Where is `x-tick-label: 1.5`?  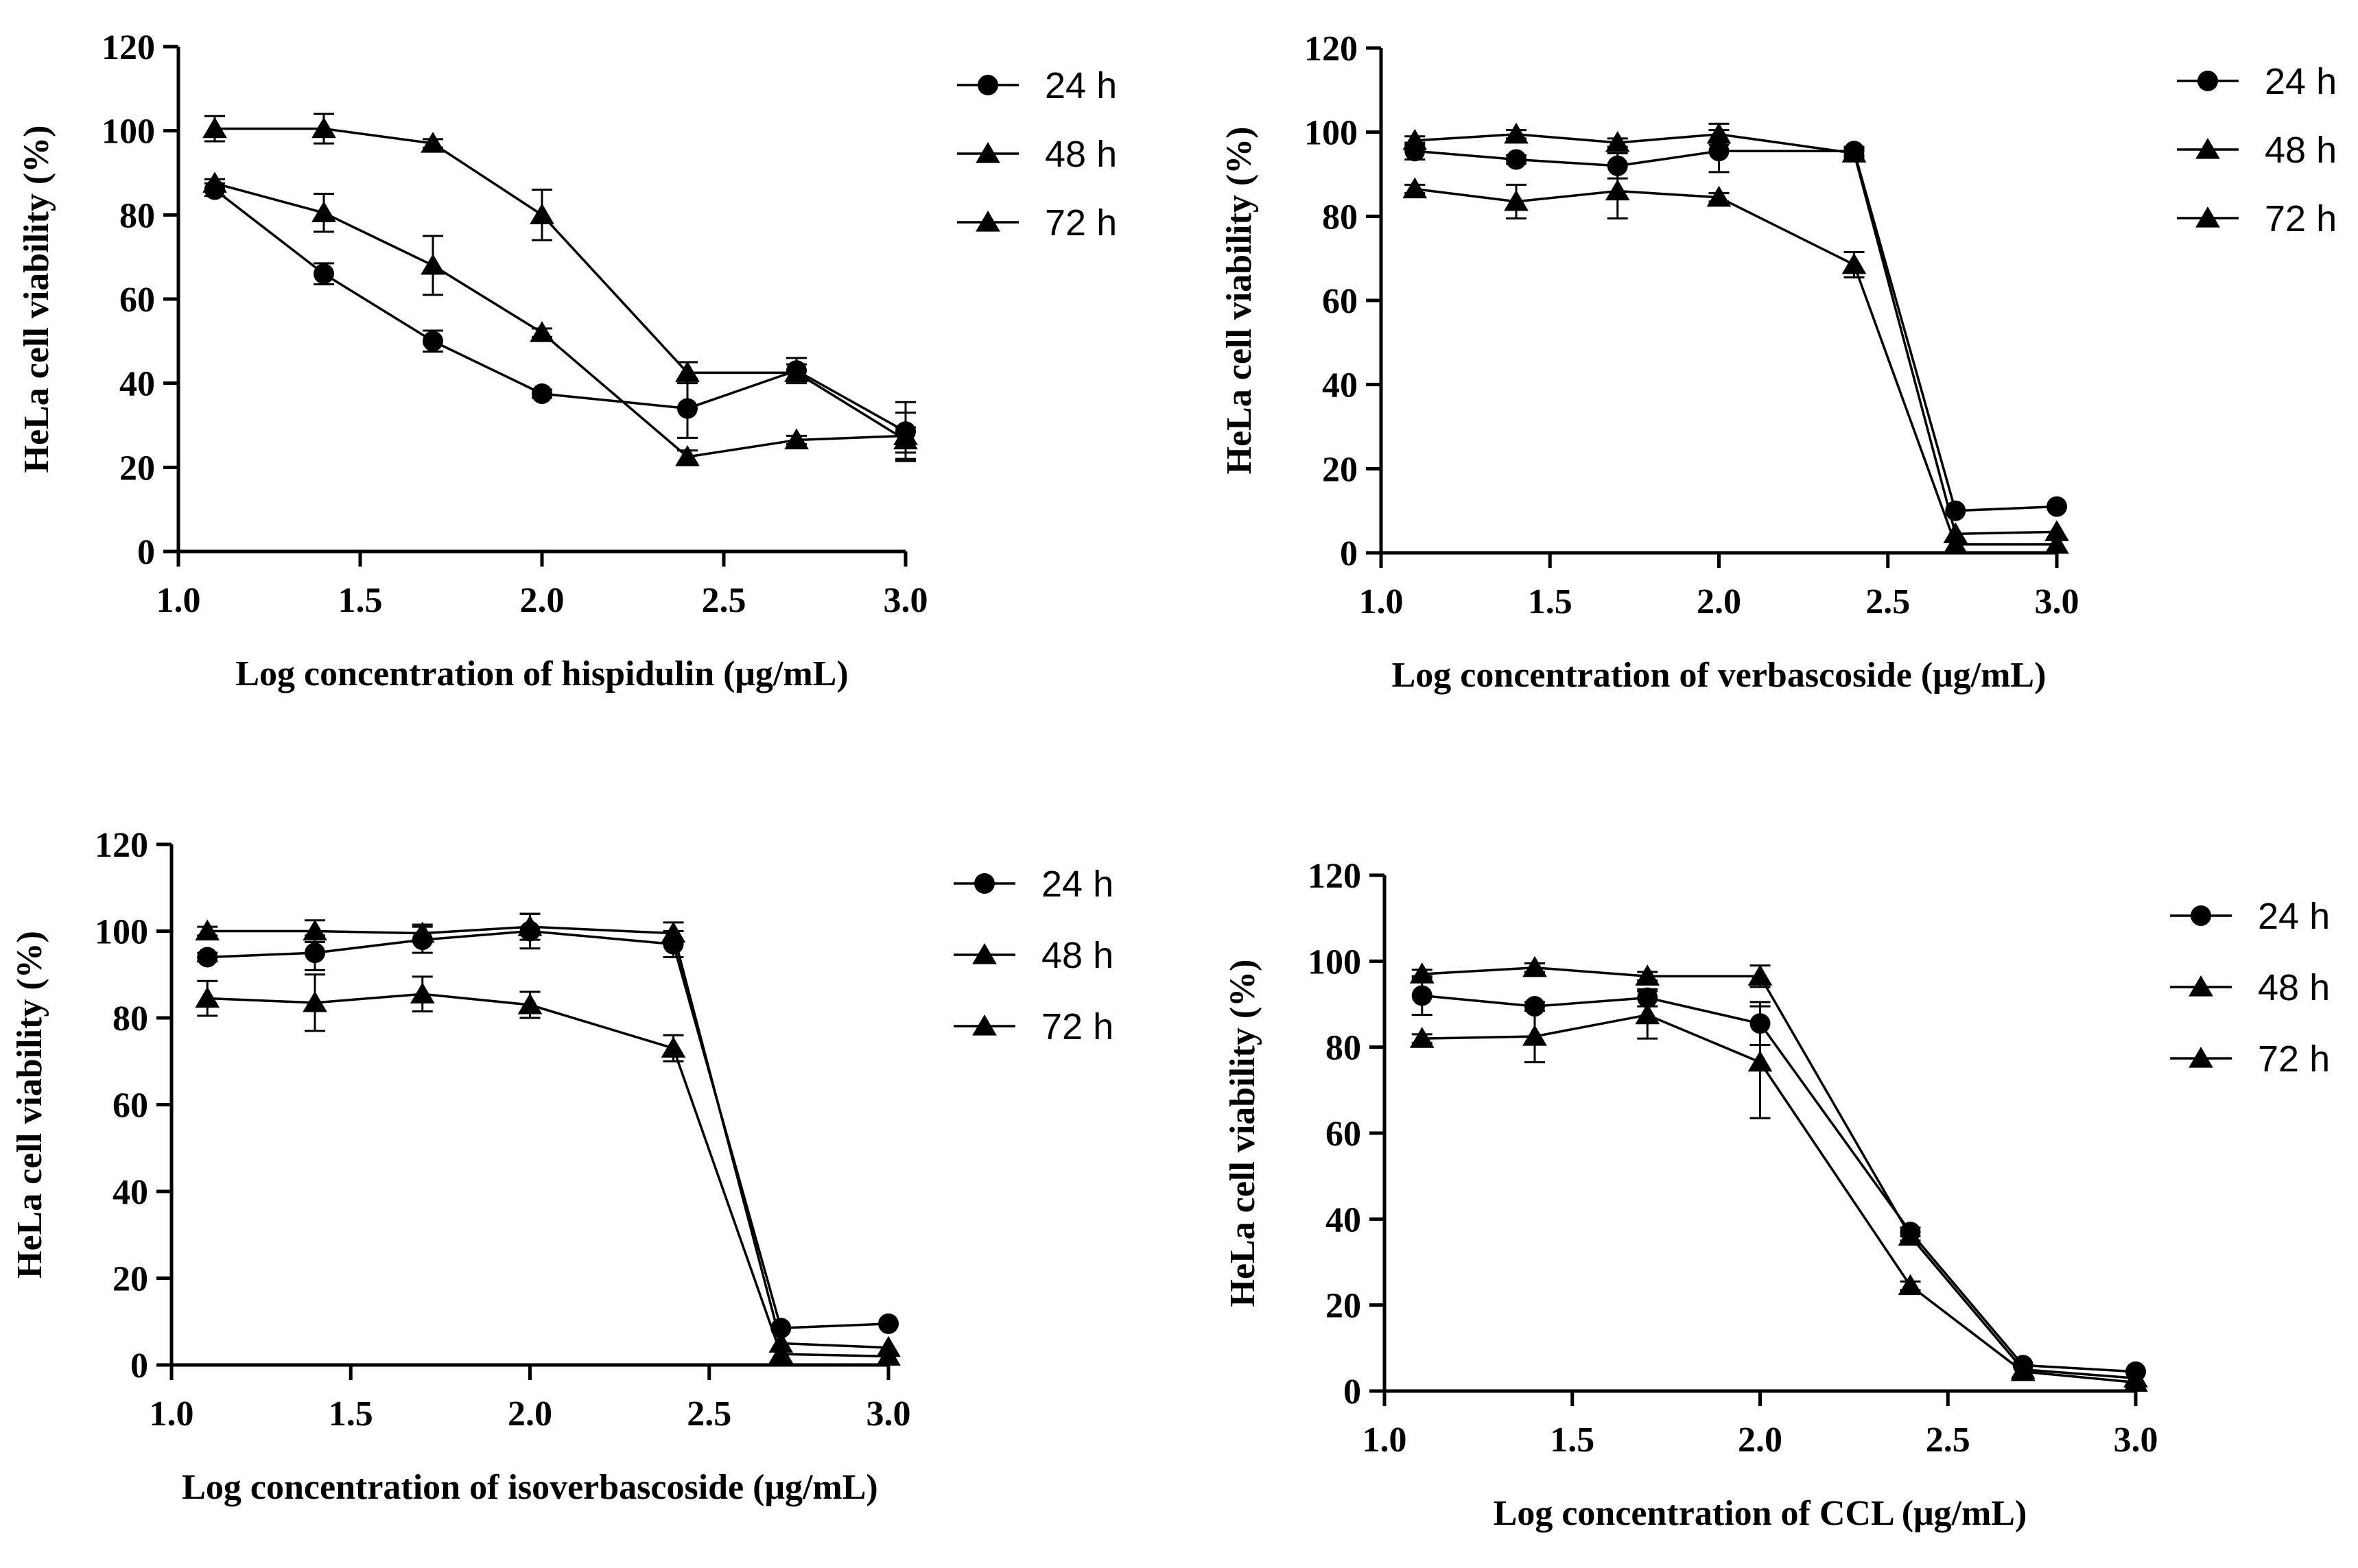
x-tick-label: 1.5 is located at coordinates (360, 601).